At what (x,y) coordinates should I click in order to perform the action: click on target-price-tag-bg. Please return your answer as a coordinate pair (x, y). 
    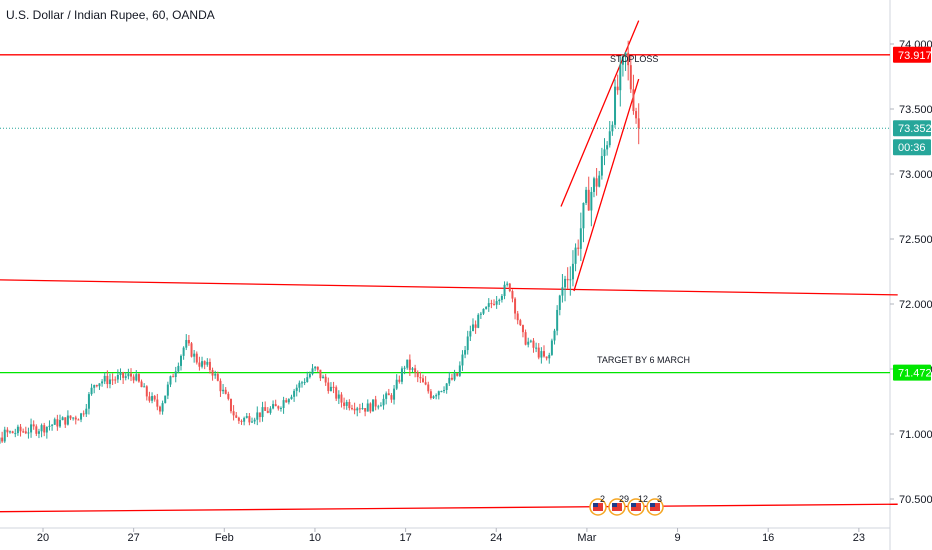
    Looking at the image, I should click on (912, 372).